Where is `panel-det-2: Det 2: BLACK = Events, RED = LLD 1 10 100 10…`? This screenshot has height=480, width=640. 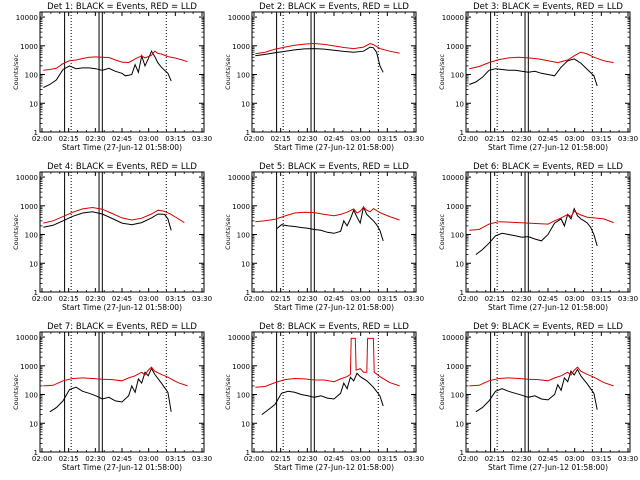 panel-det-2: Det 2: BLACK = Events, RED = LLD 1 10 100 10… is located at coordinates (324, 77).